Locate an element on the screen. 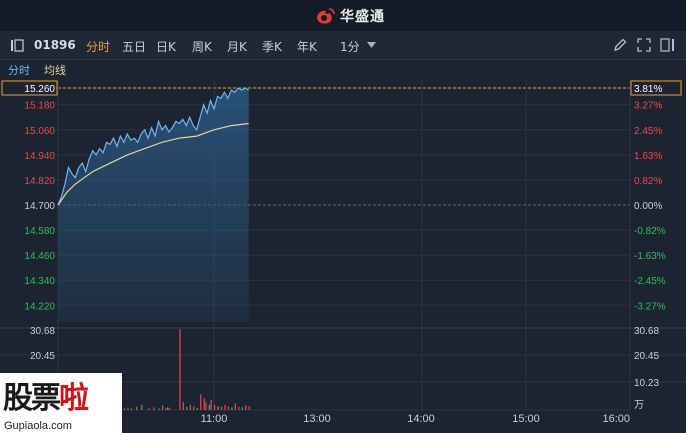  tab-yearly-k: 年K is located at coordinates (307, 47).